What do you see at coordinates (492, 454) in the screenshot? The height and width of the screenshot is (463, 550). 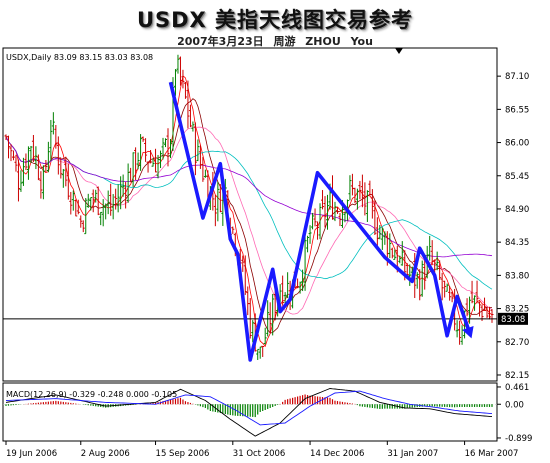 I see `x-tick-label: 16 Mar 2007` at bounding box center [492, 454].